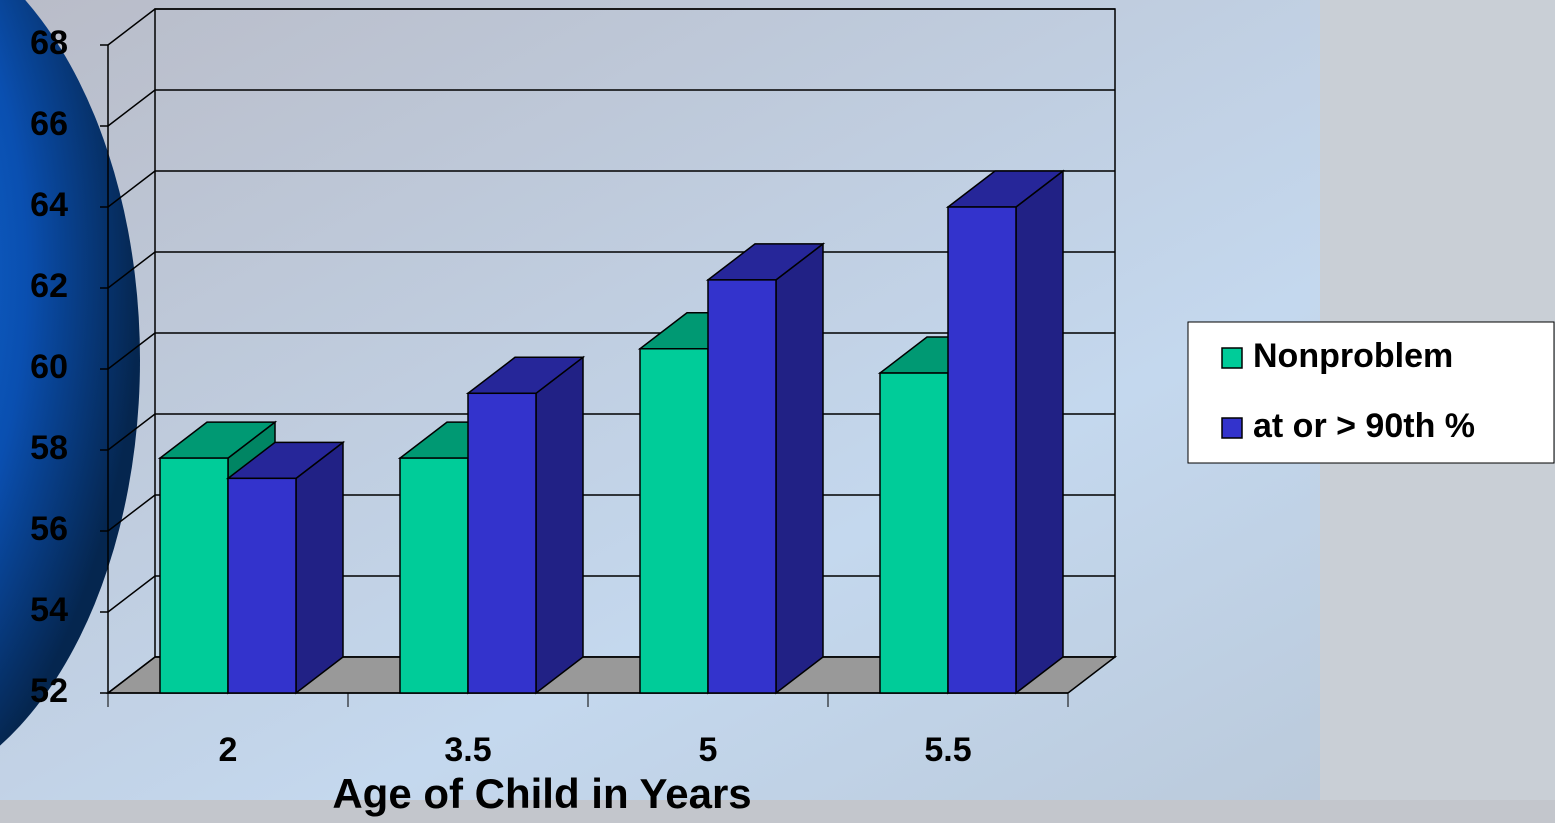 This screenshot has height=823, width=1555. What do you see at coordinates (49, 691) in the screenshot?
I see `y-tick-label: 52` at bounding box center [49, 691].